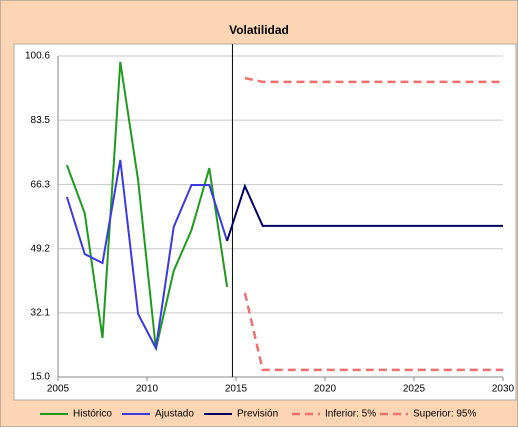  Describe the element at coordinates (350, 414) in the screenshot. I see `legend-label: Inferior: 5%` at that location.